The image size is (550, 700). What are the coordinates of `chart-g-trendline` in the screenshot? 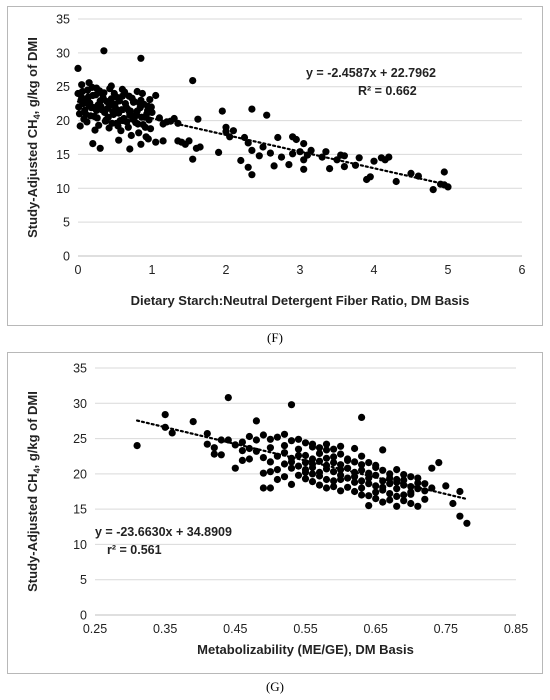 It's located at (302, 460).